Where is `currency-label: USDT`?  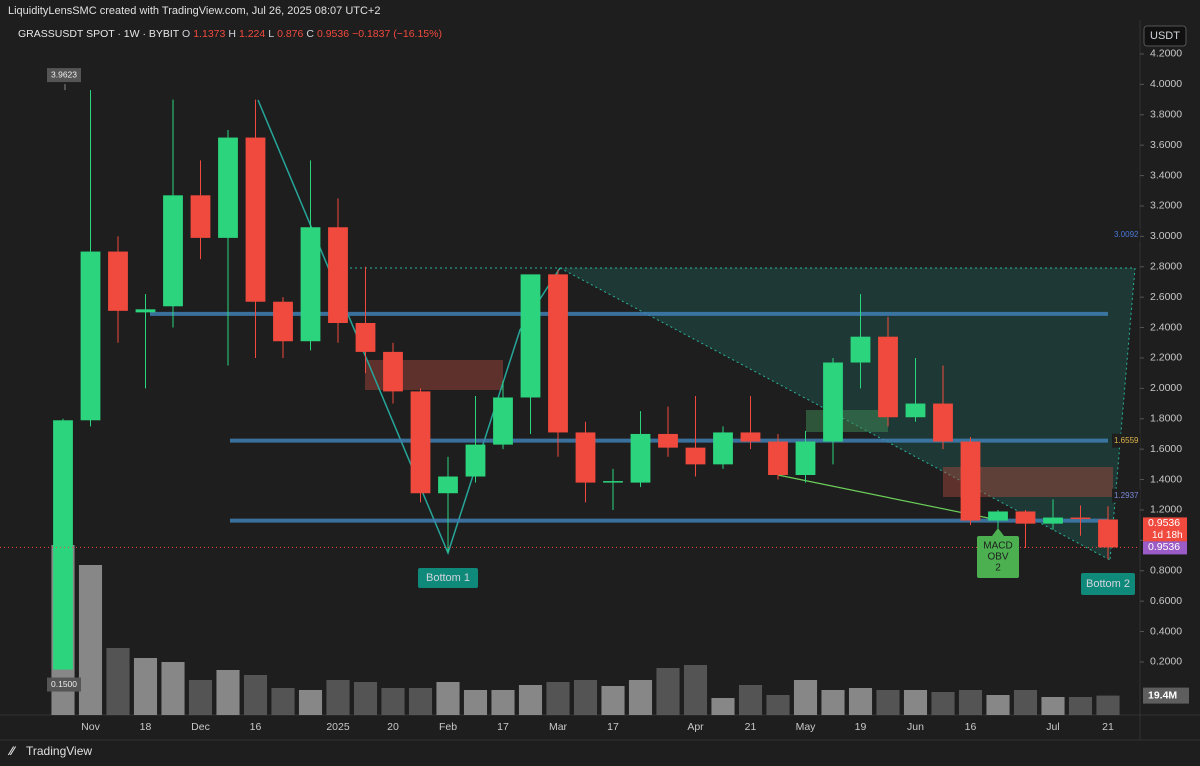 currency-label: USDT is located at coordinates (1165, 36).